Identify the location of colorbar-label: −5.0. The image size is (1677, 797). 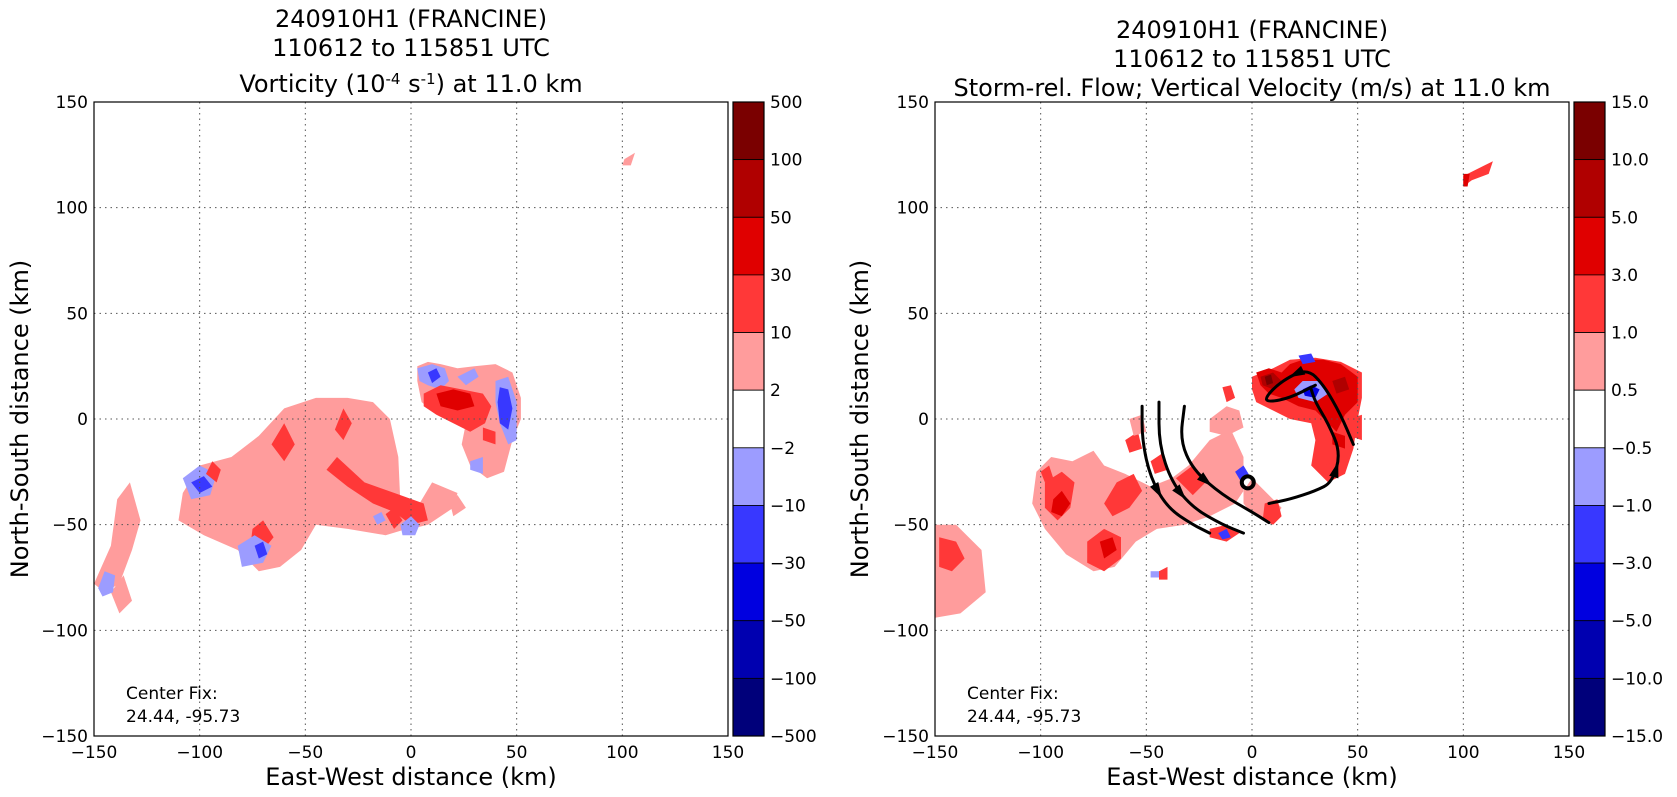
(1631, 622).